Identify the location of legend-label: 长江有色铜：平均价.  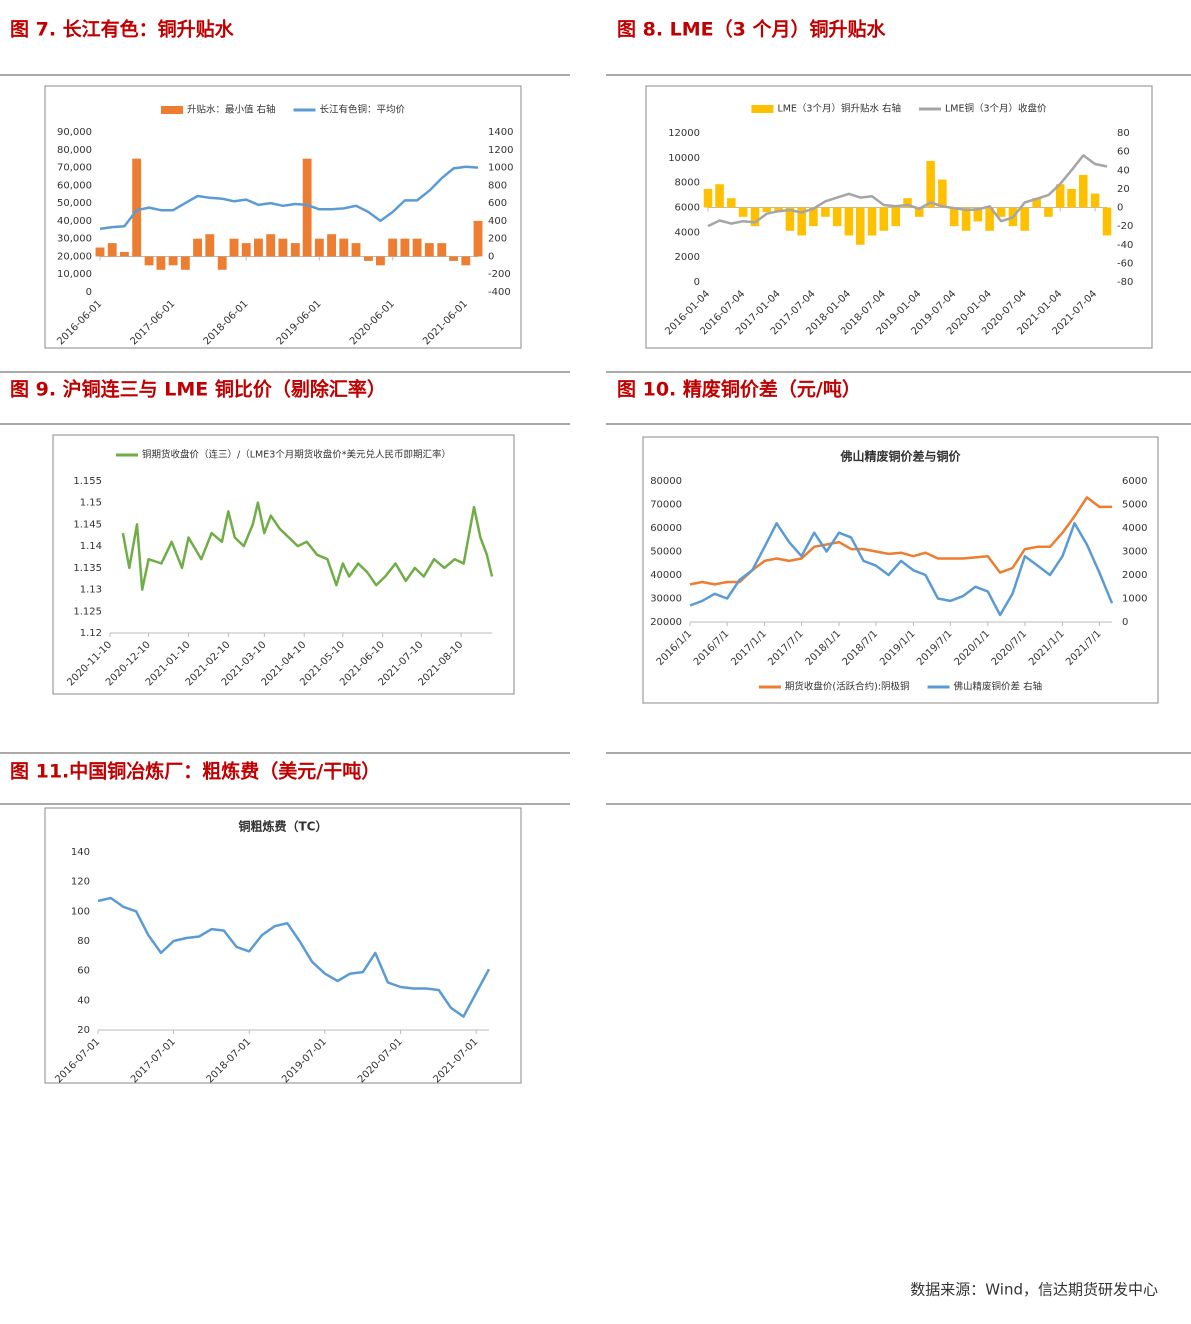
(363, 110).